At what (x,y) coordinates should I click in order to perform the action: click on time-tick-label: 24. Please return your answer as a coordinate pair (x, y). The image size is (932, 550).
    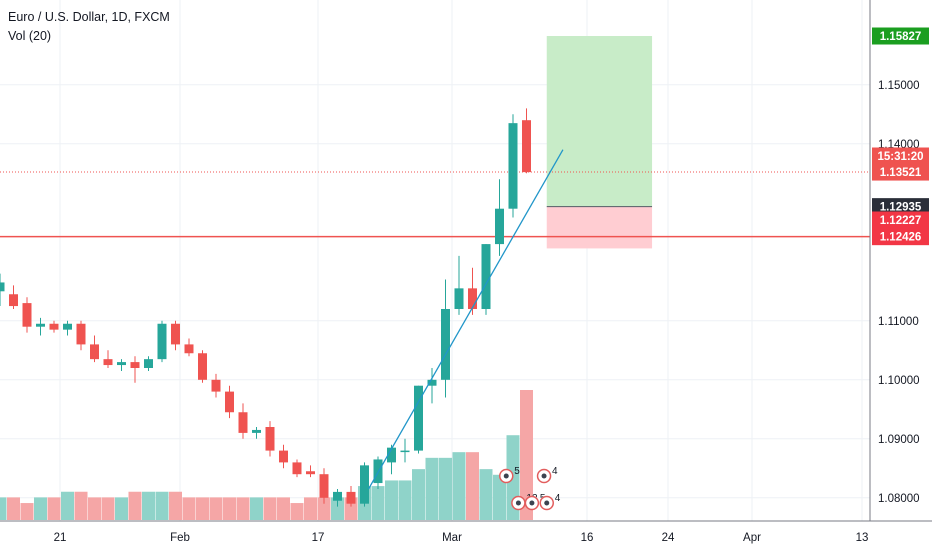
    Looking at the image, I should click on (668, 538).